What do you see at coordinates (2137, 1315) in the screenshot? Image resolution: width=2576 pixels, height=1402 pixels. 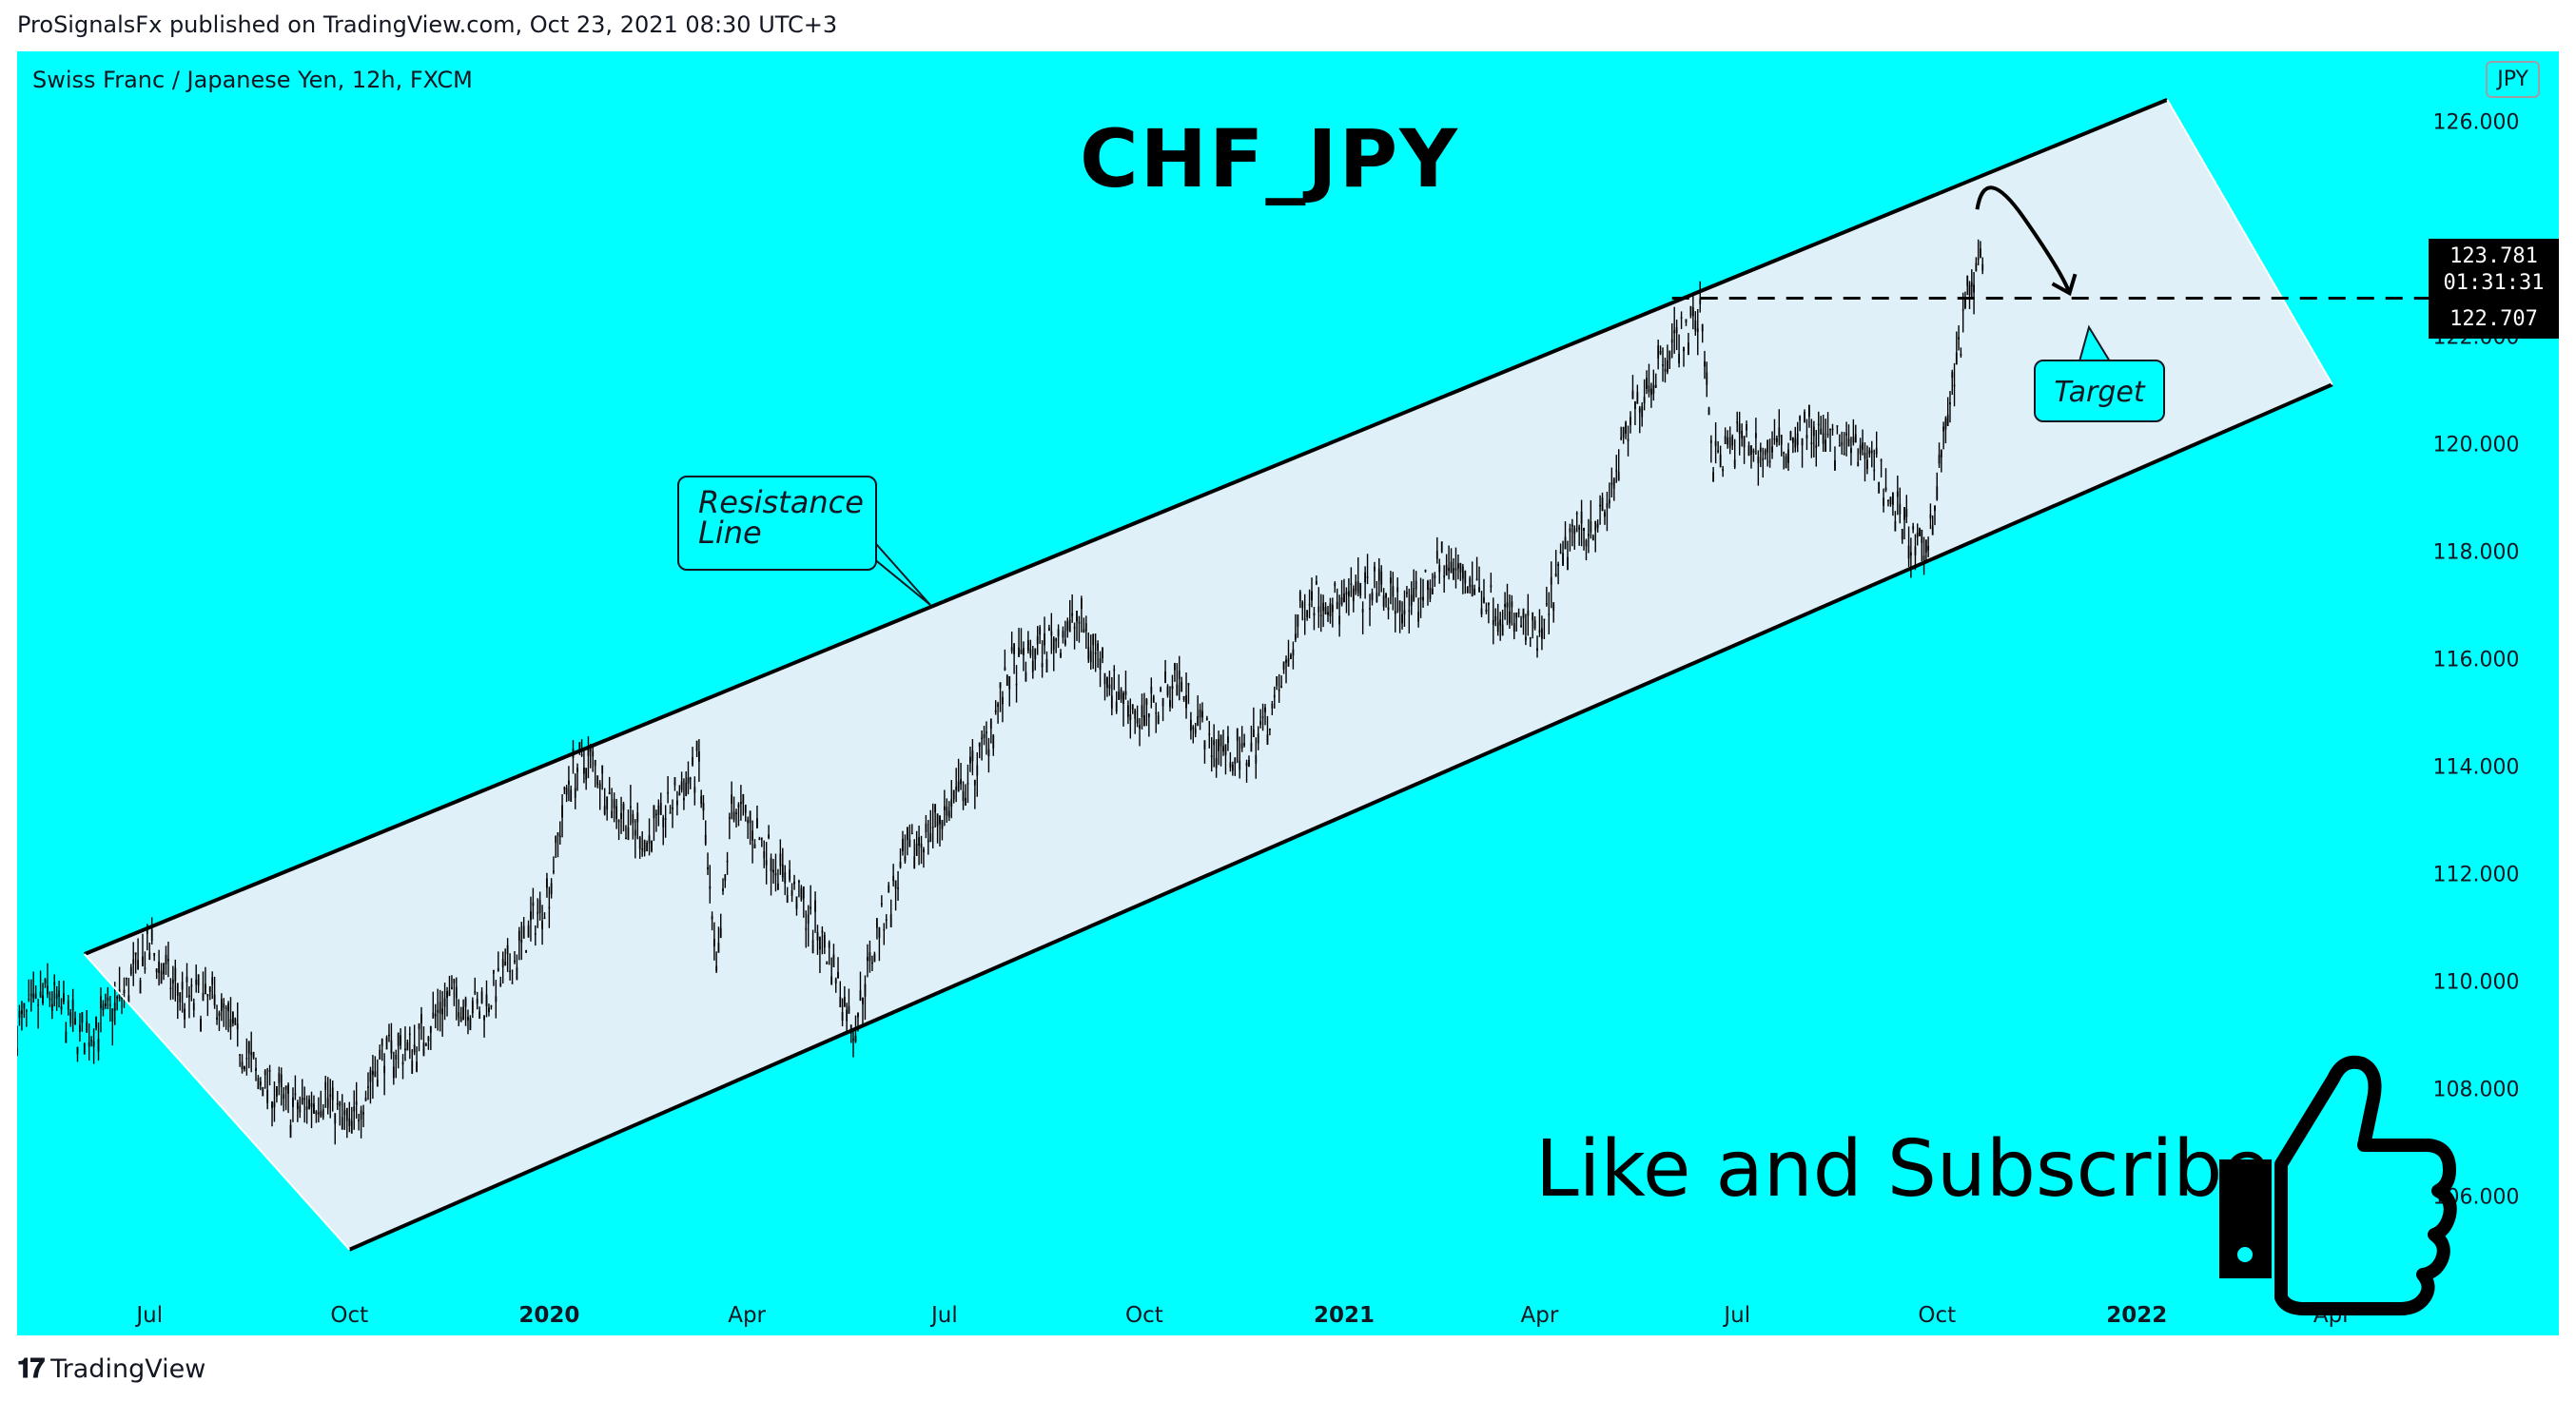 I see `x-tick-label: 2022` at bounding box center [2137, 1315].